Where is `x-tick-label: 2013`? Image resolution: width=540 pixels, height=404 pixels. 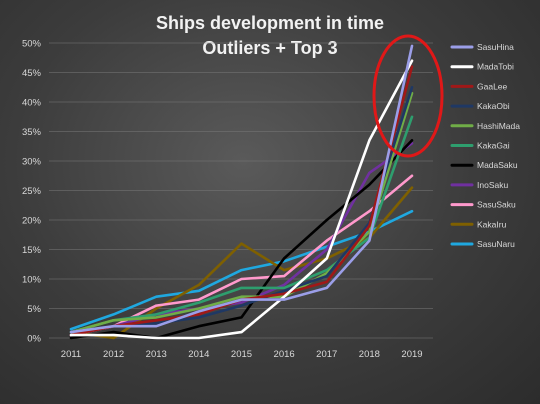 x-tick-label: 2013 is located at coordinates (156, 354).